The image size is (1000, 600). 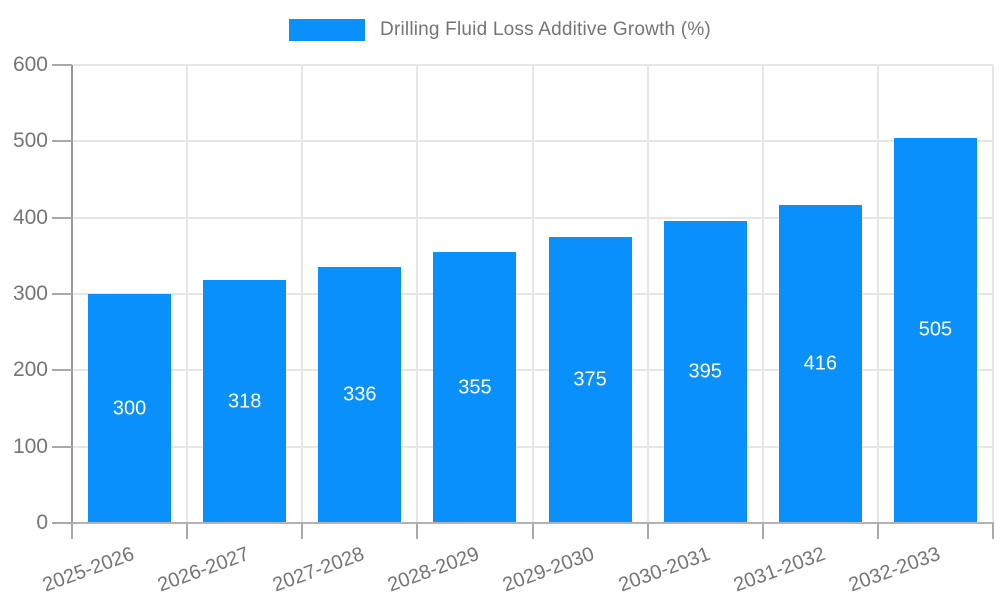 What do you see at coordinates (894, 570) in the screenshot?
I see `x-category-label: 2032-2033` at bounding box center [894, 570].